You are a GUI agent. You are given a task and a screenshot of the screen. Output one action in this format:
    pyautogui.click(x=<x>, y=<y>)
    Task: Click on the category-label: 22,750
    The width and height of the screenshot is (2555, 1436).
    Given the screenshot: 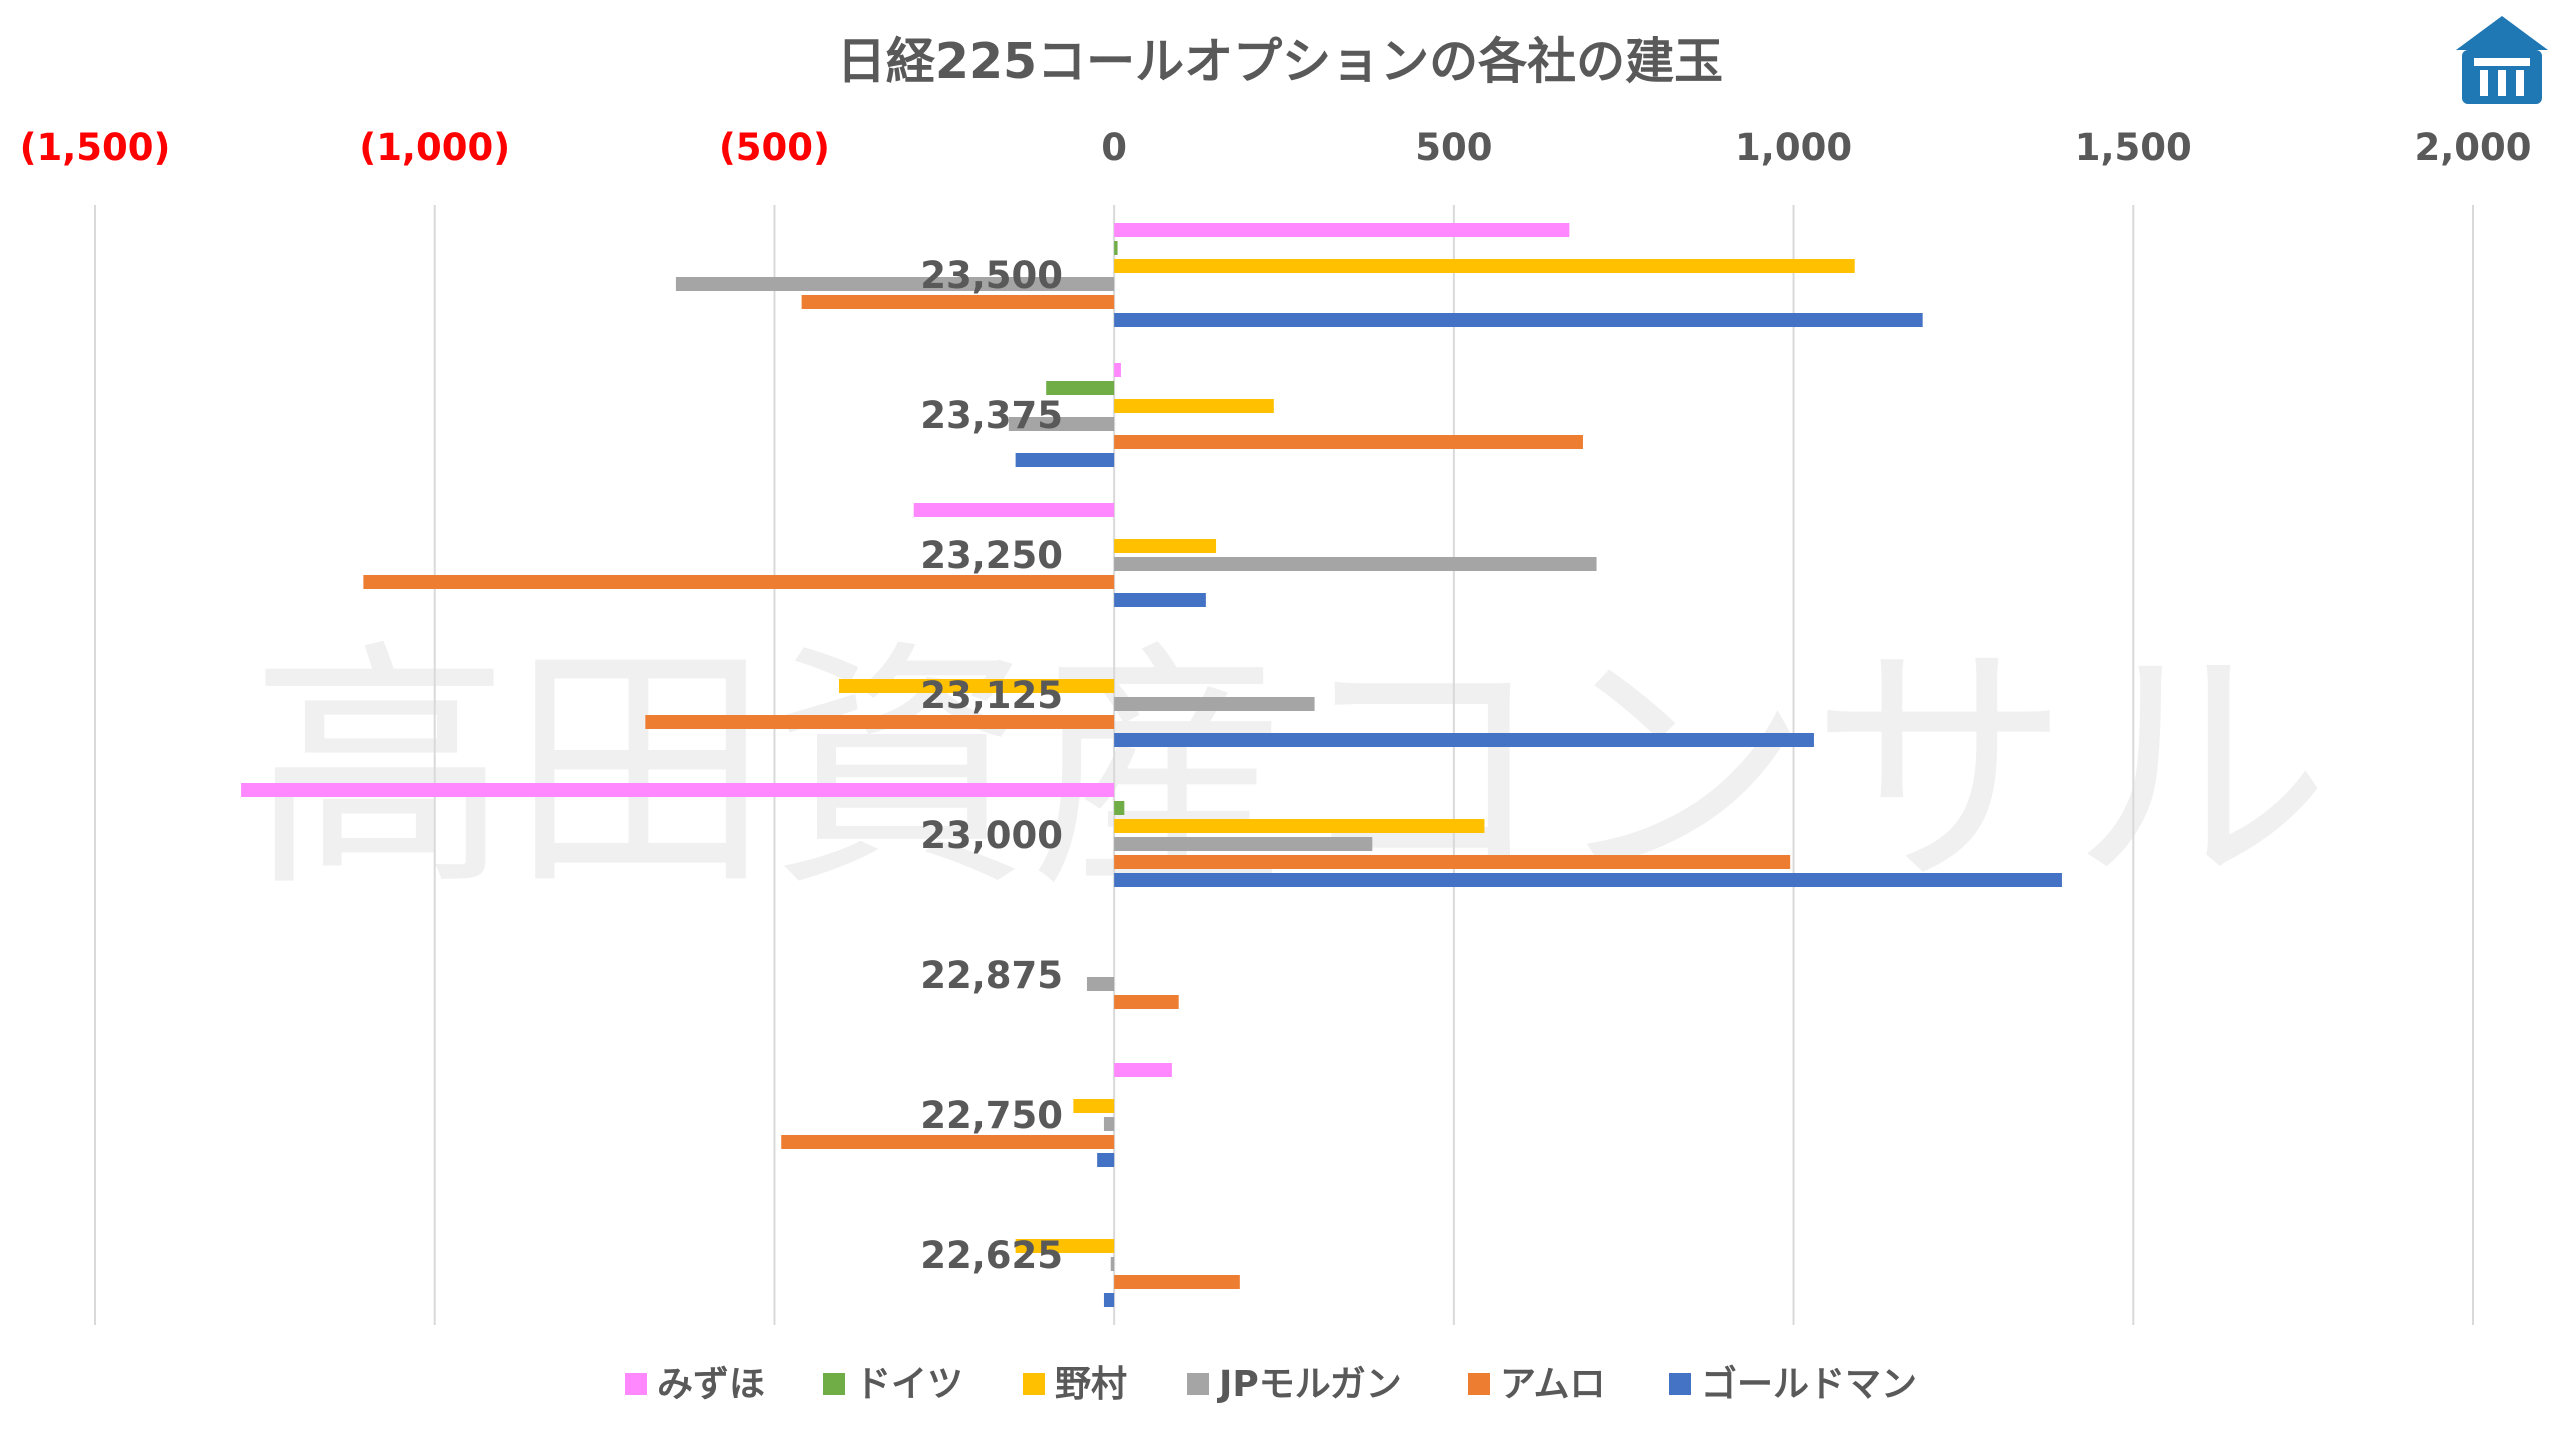 What is the action you would take?
    pyautogui.click(x=991, y=1115)
    